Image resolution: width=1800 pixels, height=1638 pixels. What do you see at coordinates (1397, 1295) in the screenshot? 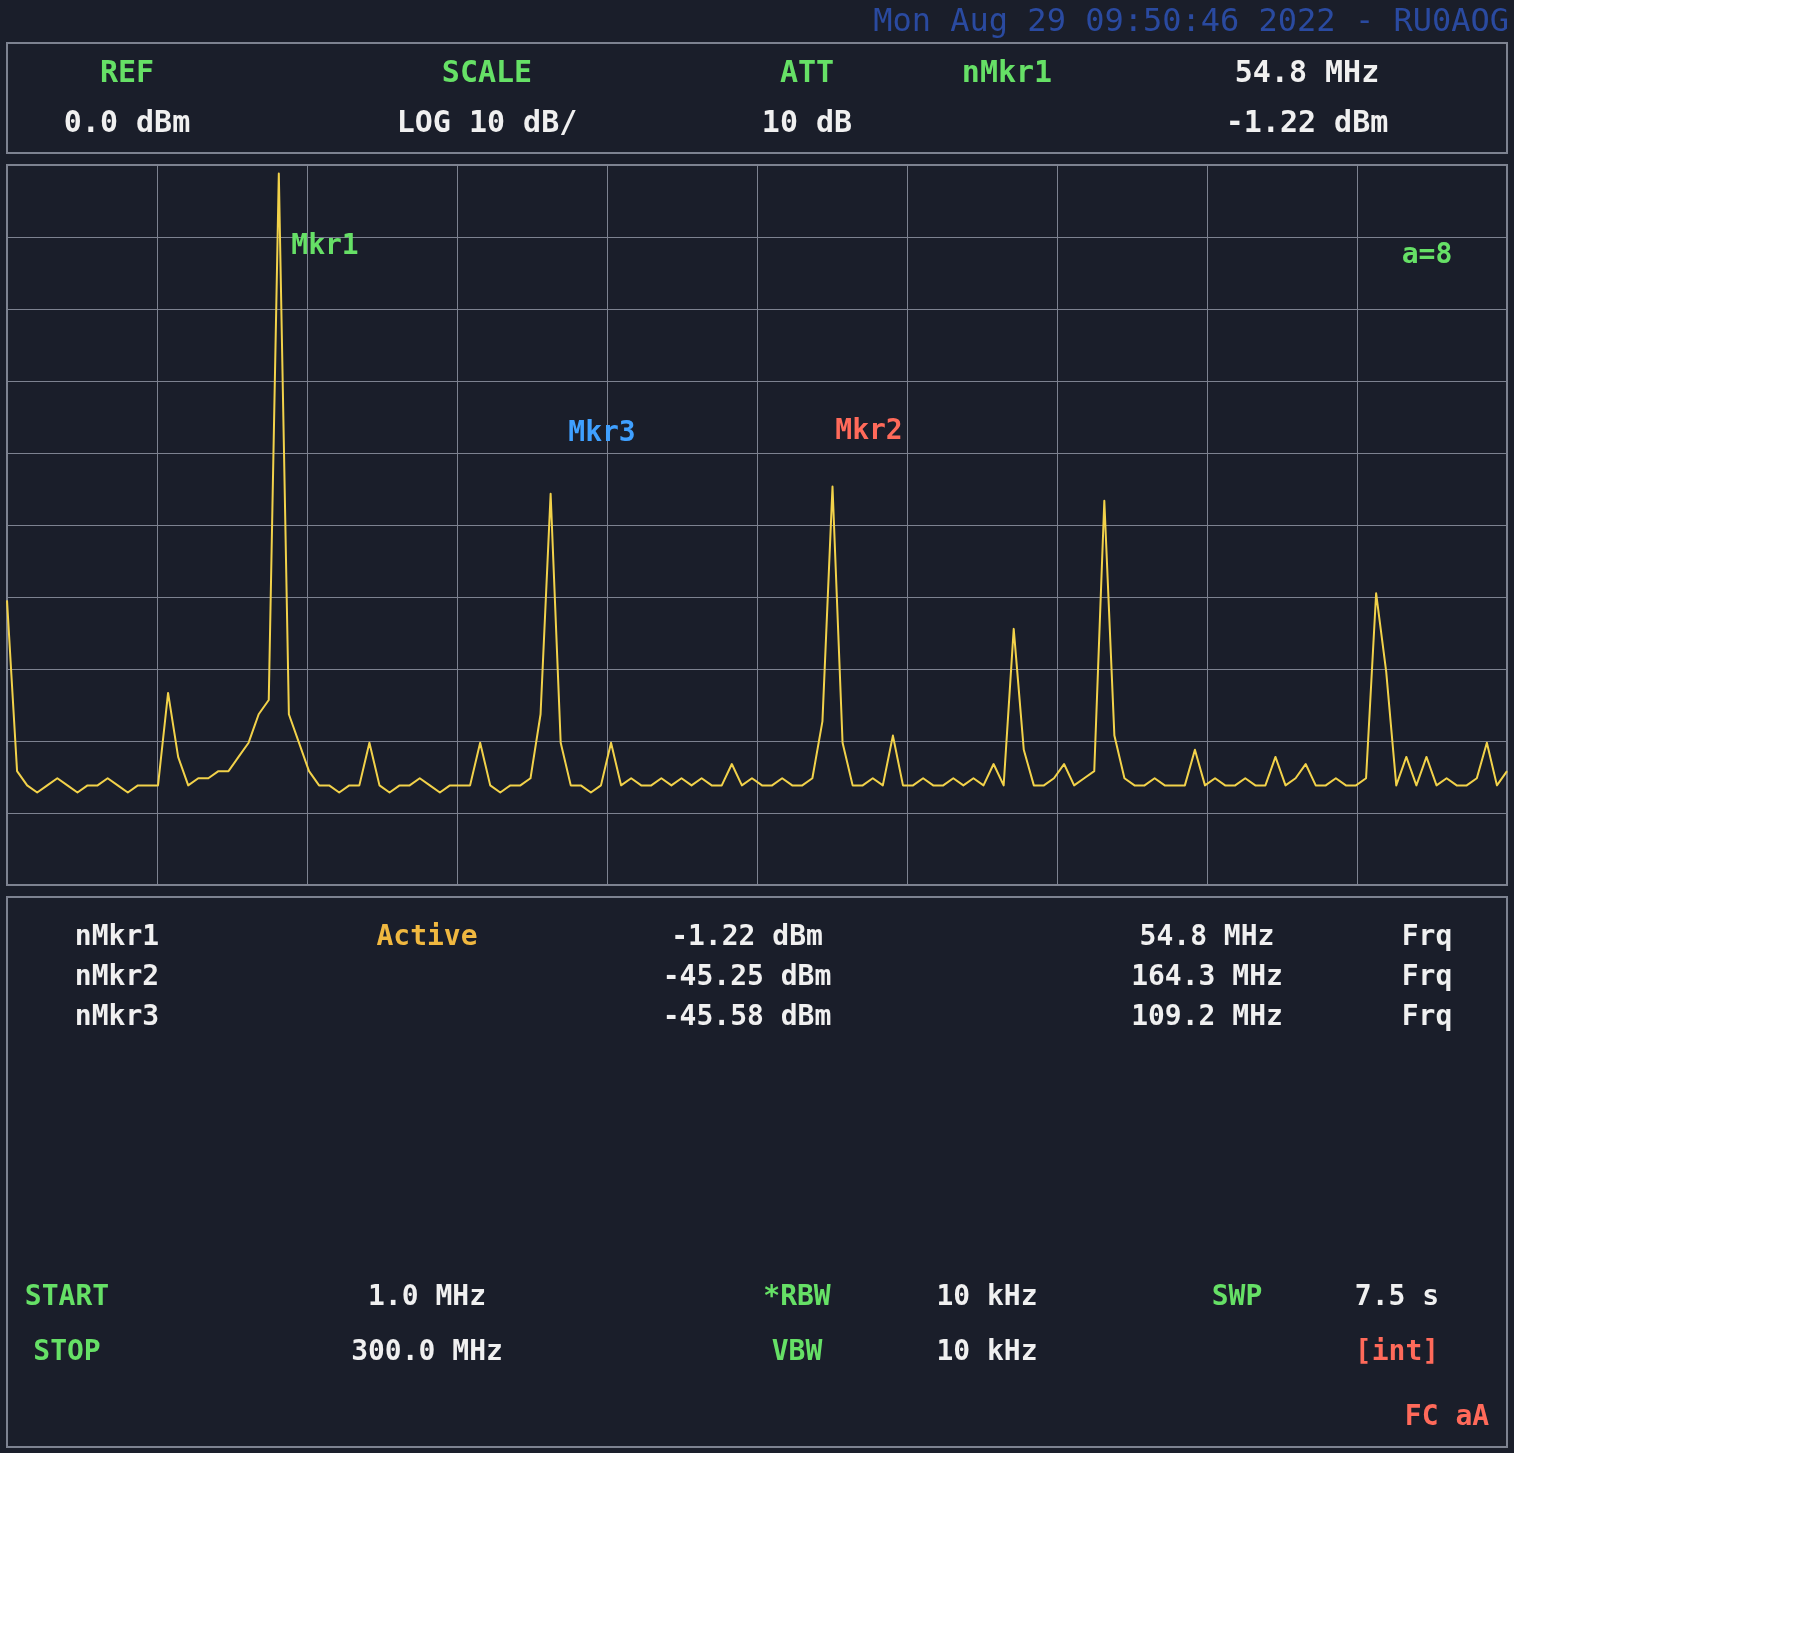
I see `text: 7.5 s` at bounding box center [1397, 1295].